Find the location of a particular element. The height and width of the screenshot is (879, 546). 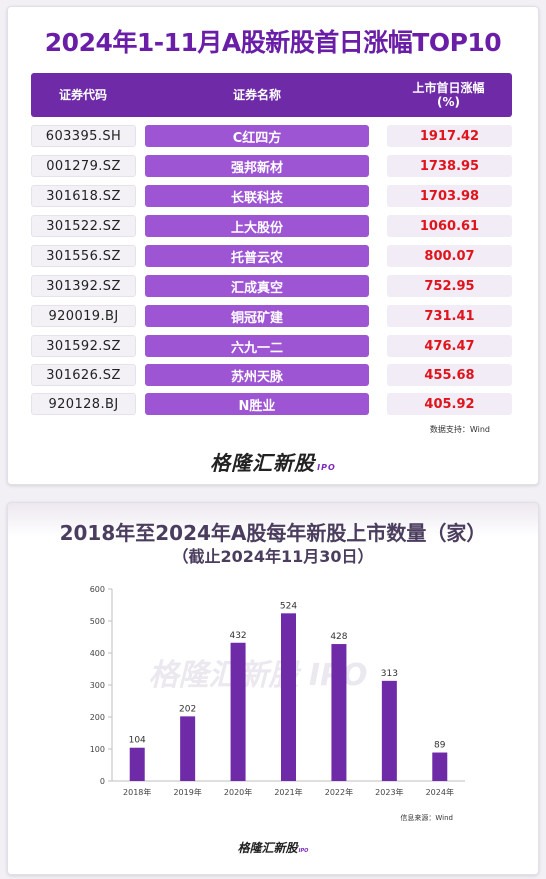

first-day-gain: 1060.61 is located at coordinates (449, 226).